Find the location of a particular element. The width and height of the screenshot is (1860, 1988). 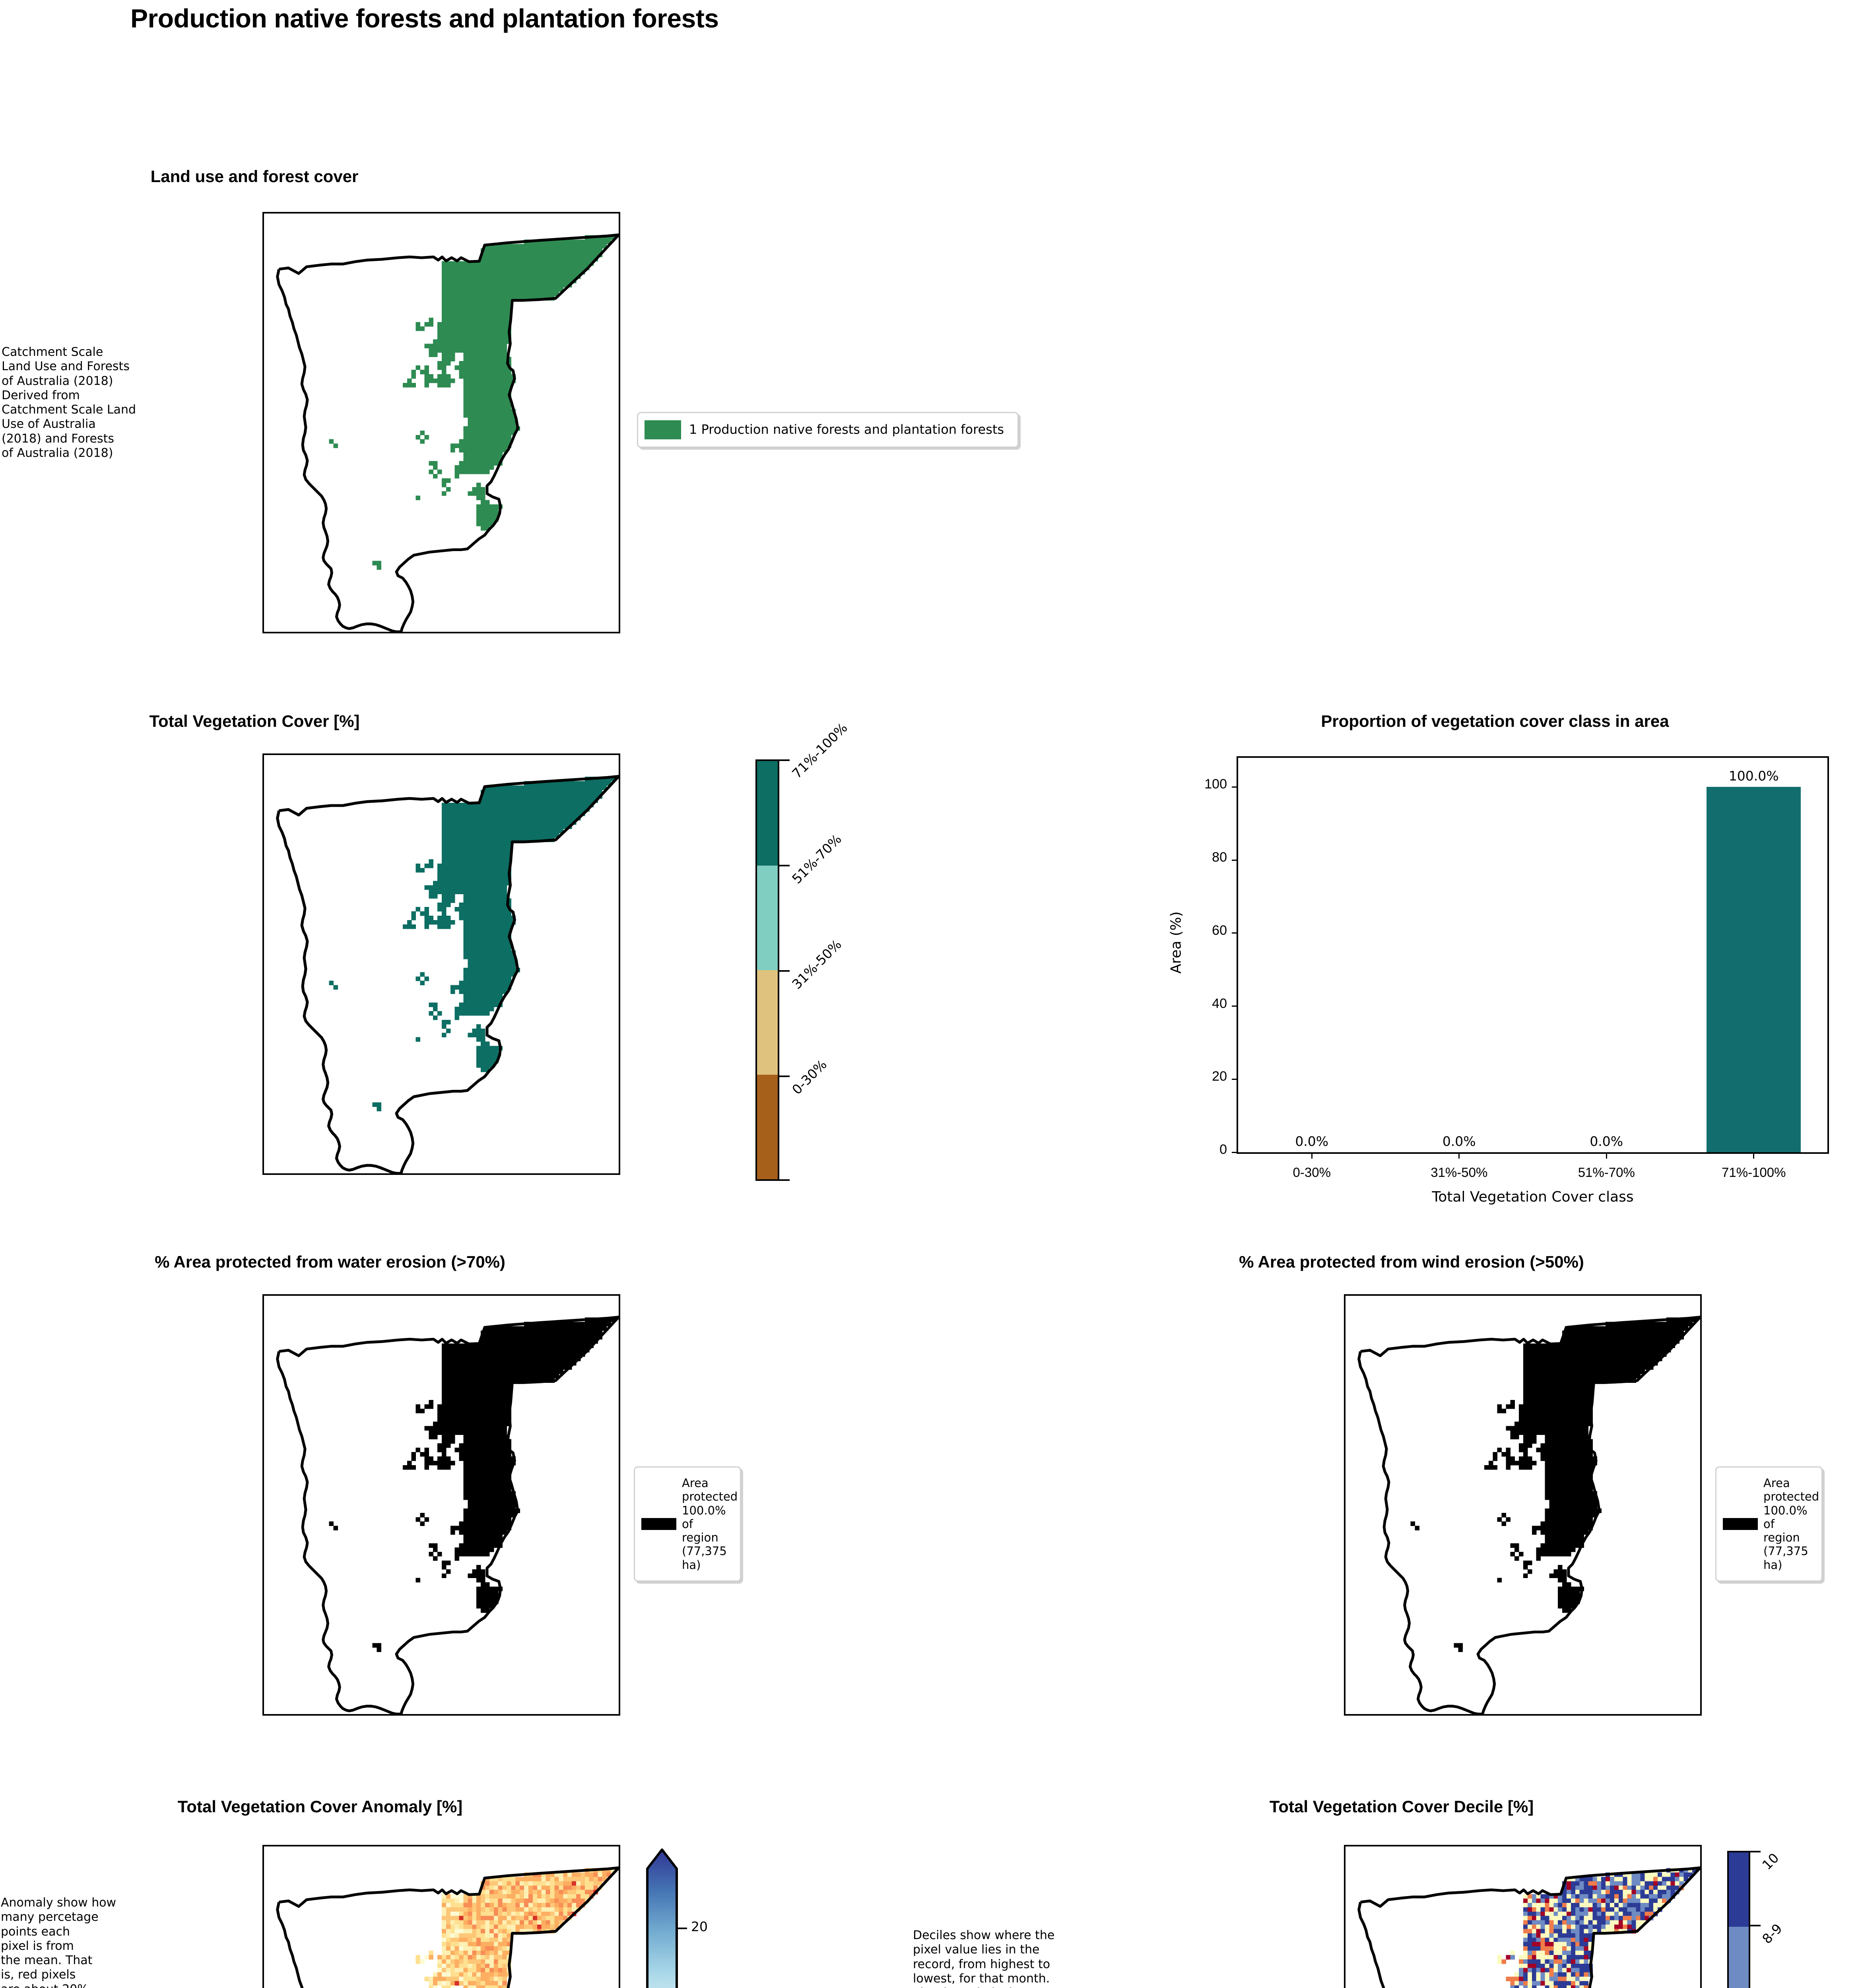

anomaly-panel-title: Total Vegetation Cover Anomaly [%] is located at coordinates (320, 1806).